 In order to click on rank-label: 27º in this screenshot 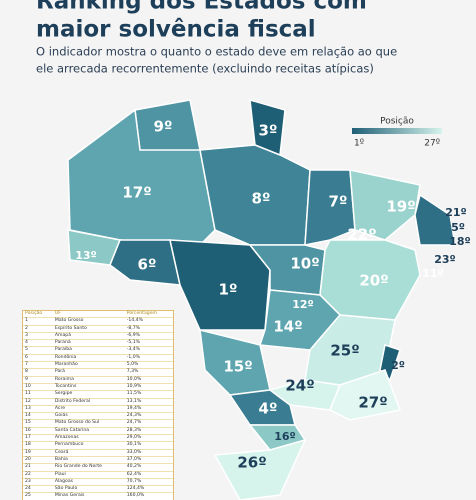, I will do `click(372, 403)`.